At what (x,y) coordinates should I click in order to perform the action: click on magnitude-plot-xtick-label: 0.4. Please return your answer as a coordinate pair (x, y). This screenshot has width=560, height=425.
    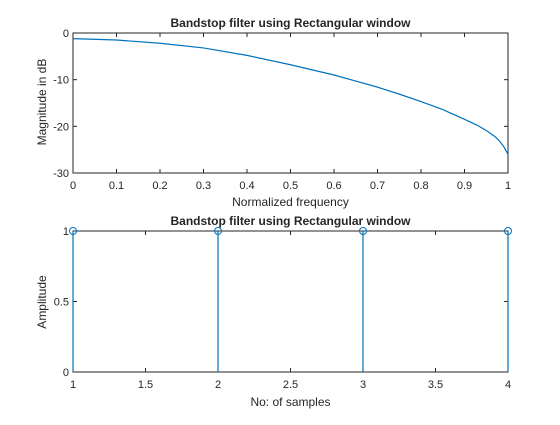
    Looking at the image, I should click on (246, 186).